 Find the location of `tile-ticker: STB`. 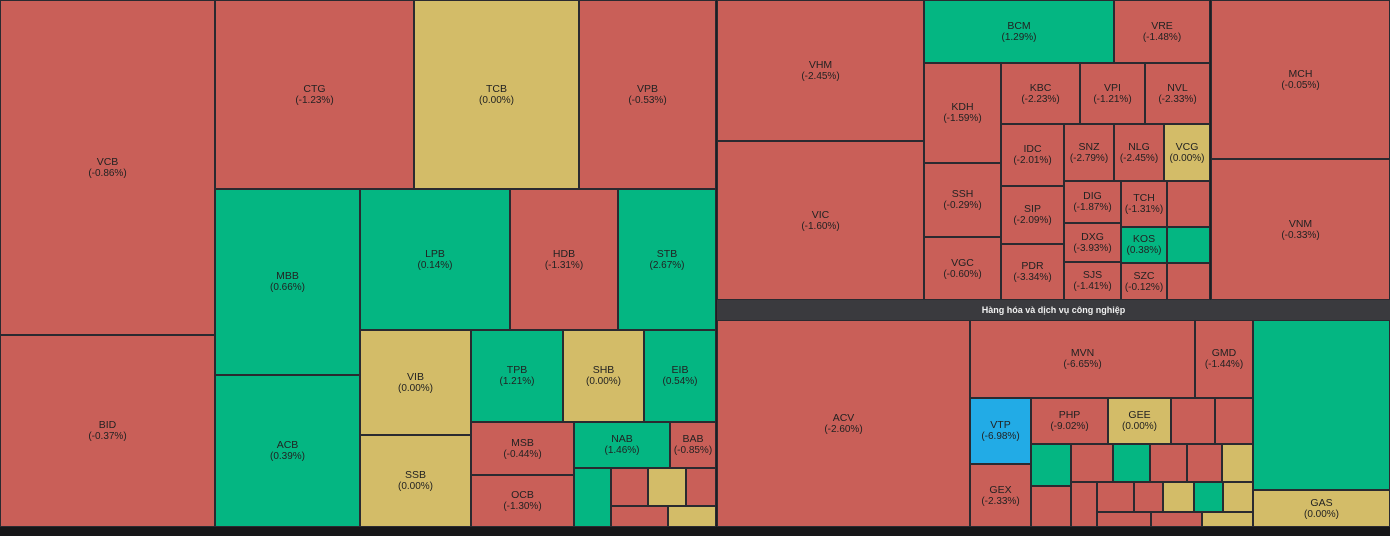

tile-ticker: STB is located at coordinates (667, 253).